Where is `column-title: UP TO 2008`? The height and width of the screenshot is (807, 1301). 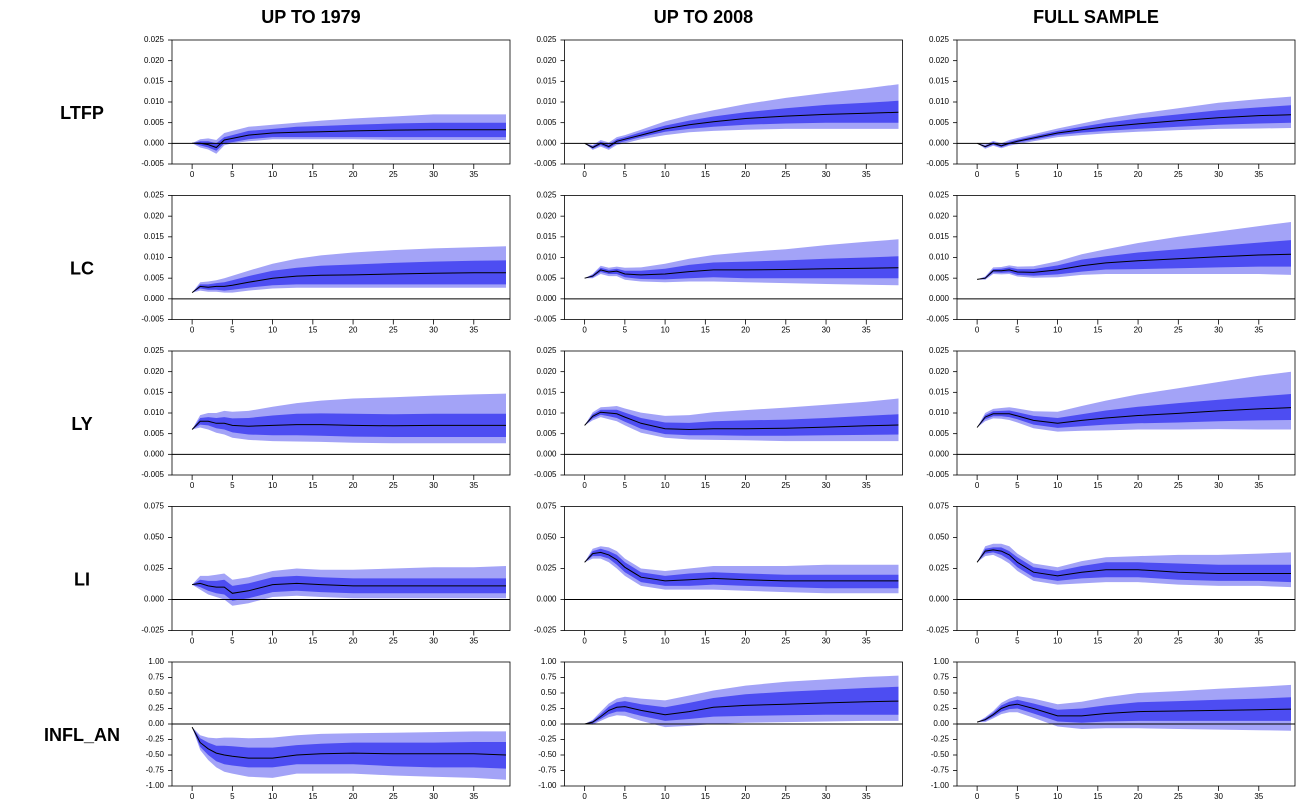 column-title: UP TO 2008 is located at coordinates (703, 17).